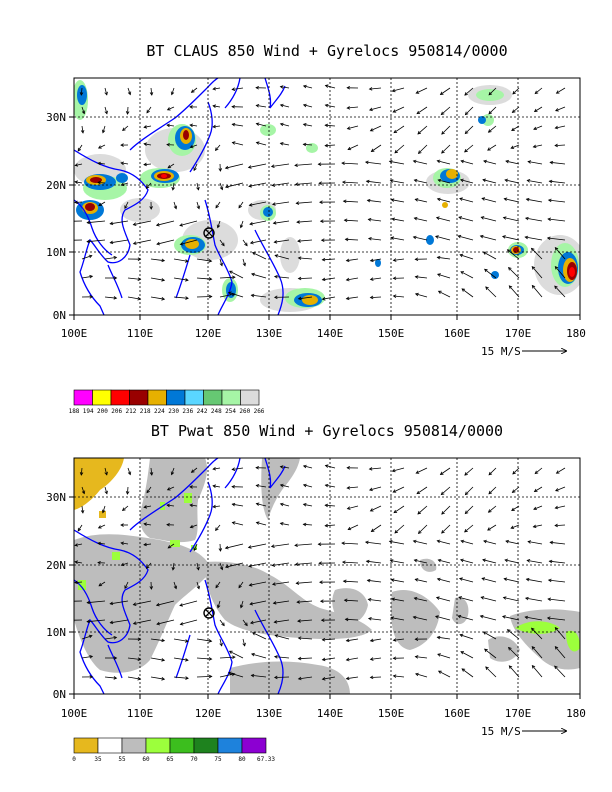 This screenshot has height=792, width=612. What do you see at coordinates (518, 333) in the screenshot?
I see `x-tick-1-7: 170E` at bounding box center [518, 333].